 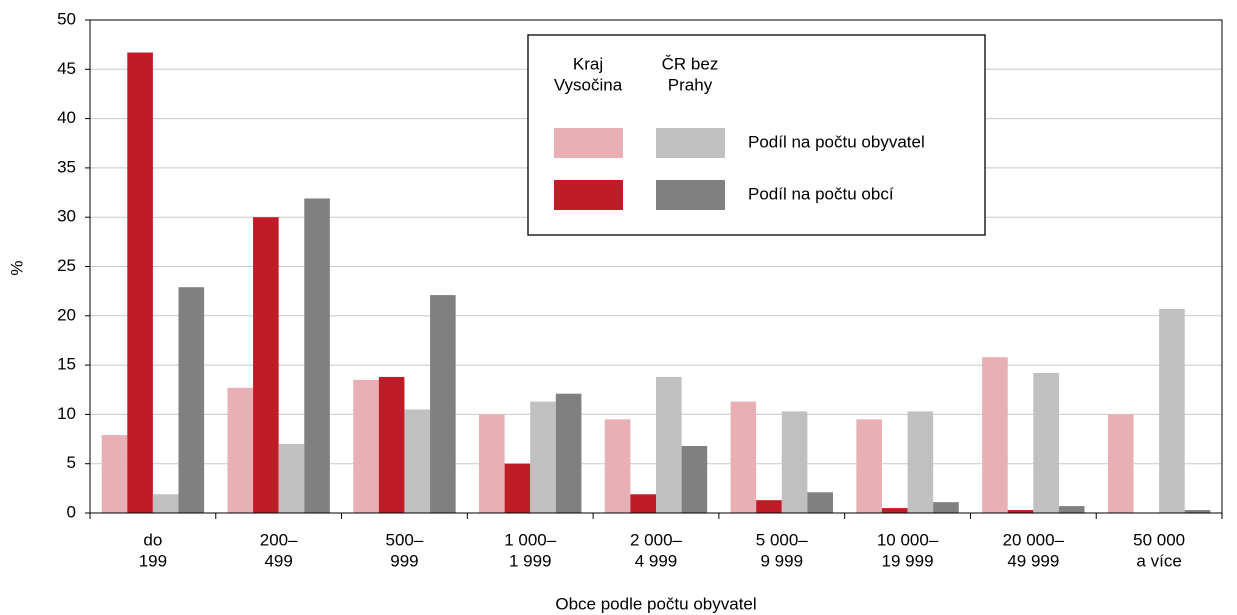 What do you see at coordinates (404, 560) in the screenshot?
I see `x-tick-label: 999` at bounding box center [404, 560].